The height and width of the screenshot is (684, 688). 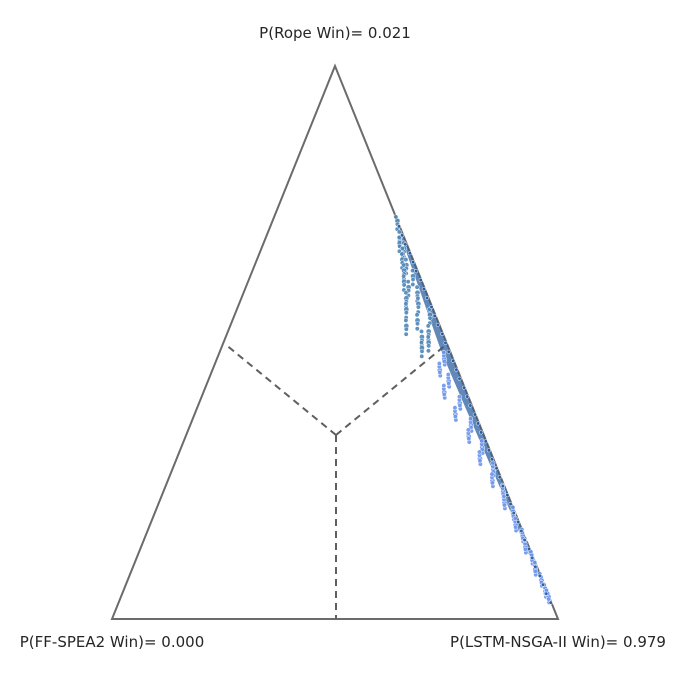 What do you see at coordinates (473, 409) in the screenshot?
I see `scatter-points-layer` at bounding box center [473, 409].